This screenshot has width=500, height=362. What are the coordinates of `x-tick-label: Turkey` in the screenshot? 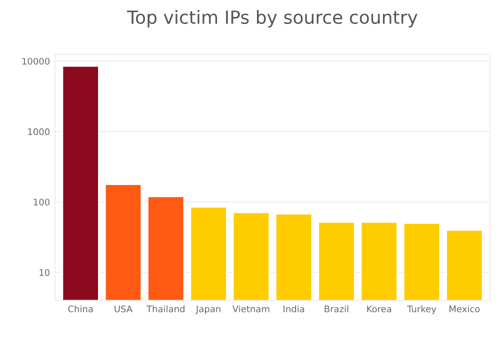 It's located at (421, 309).